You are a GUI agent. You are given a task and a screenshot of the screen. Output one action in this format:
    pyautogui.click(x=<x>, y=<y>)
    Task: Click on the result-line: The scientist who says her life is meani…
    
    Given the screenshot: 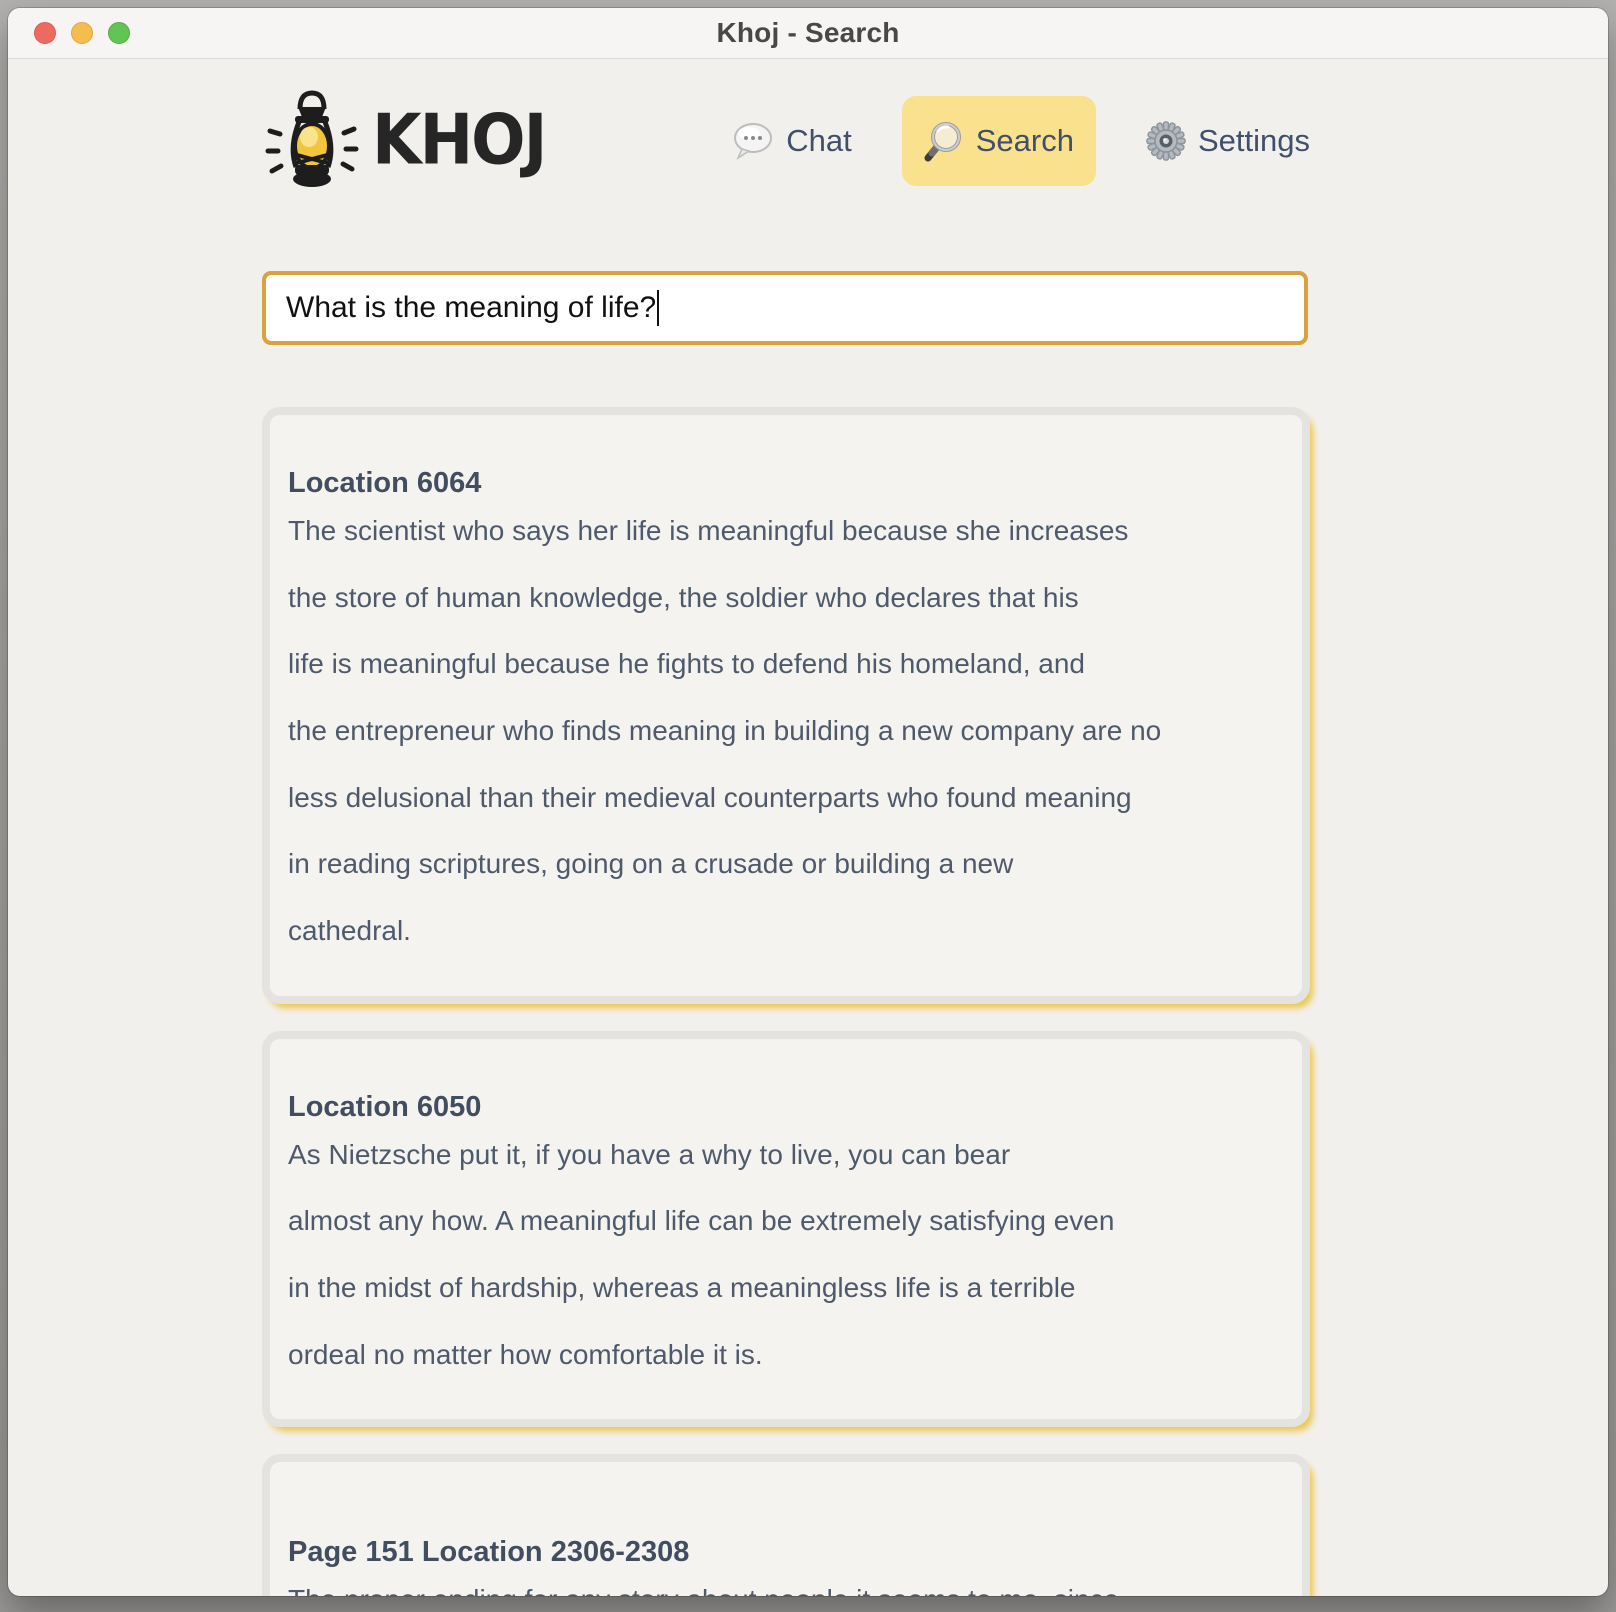 What is the action you would take?
    pyautogui.click(x=708, y=530)
    